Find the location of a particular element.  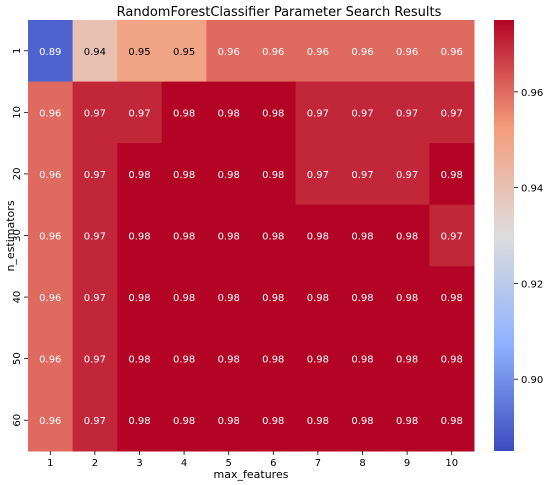

cell-value-label: 0.94 is located at coordinates (95, 52).